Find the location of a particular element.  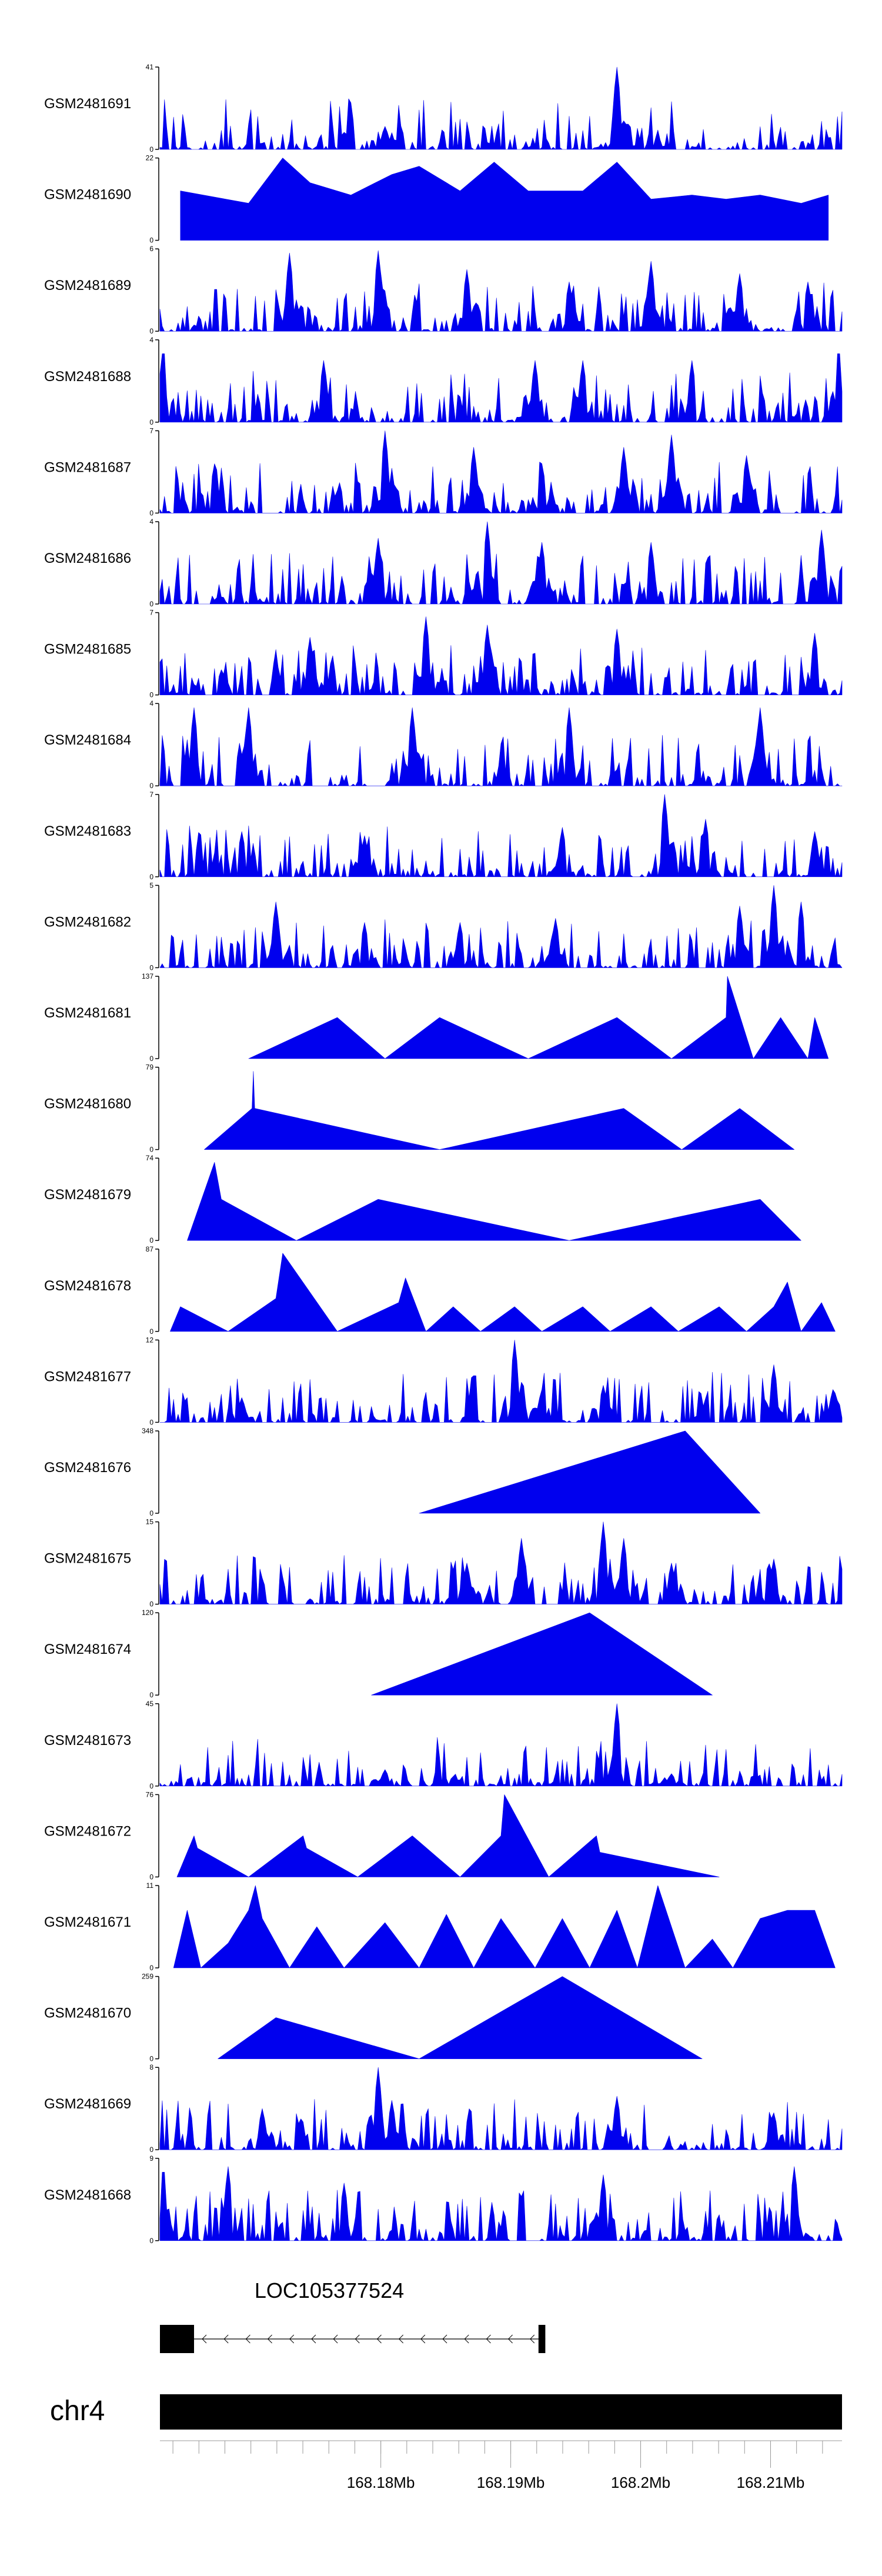

track-GSM2481678: GSM2481678 87 0 is located at coordinates (440, 1290).